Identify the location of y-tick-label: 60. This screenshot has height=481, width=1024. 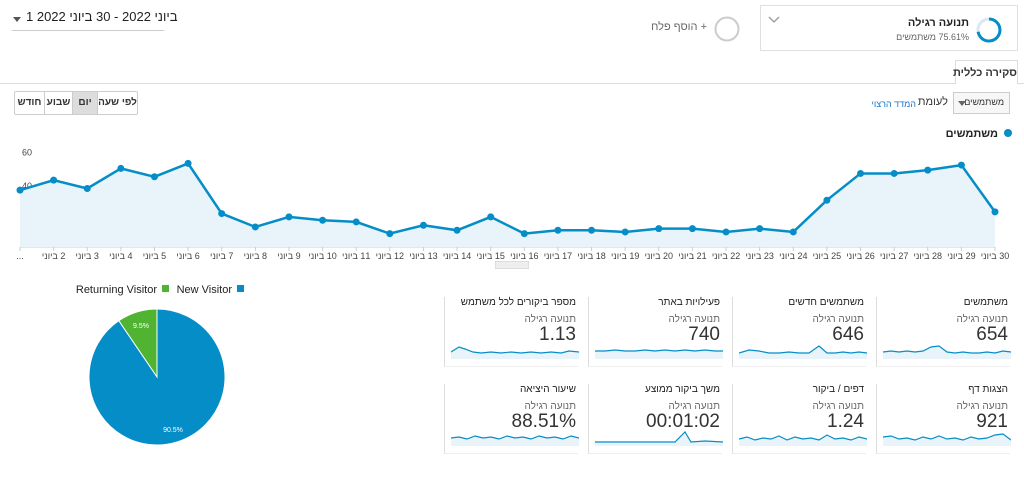
(27, 153).